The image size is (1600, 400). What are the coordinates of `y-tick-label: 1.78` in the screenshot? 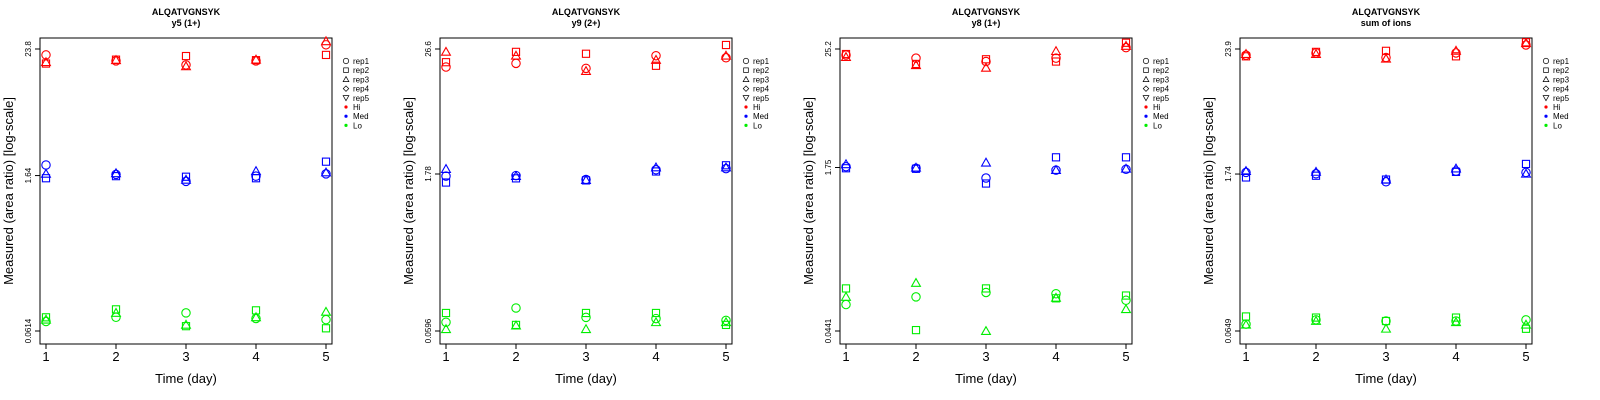 It's located at (428, 174).